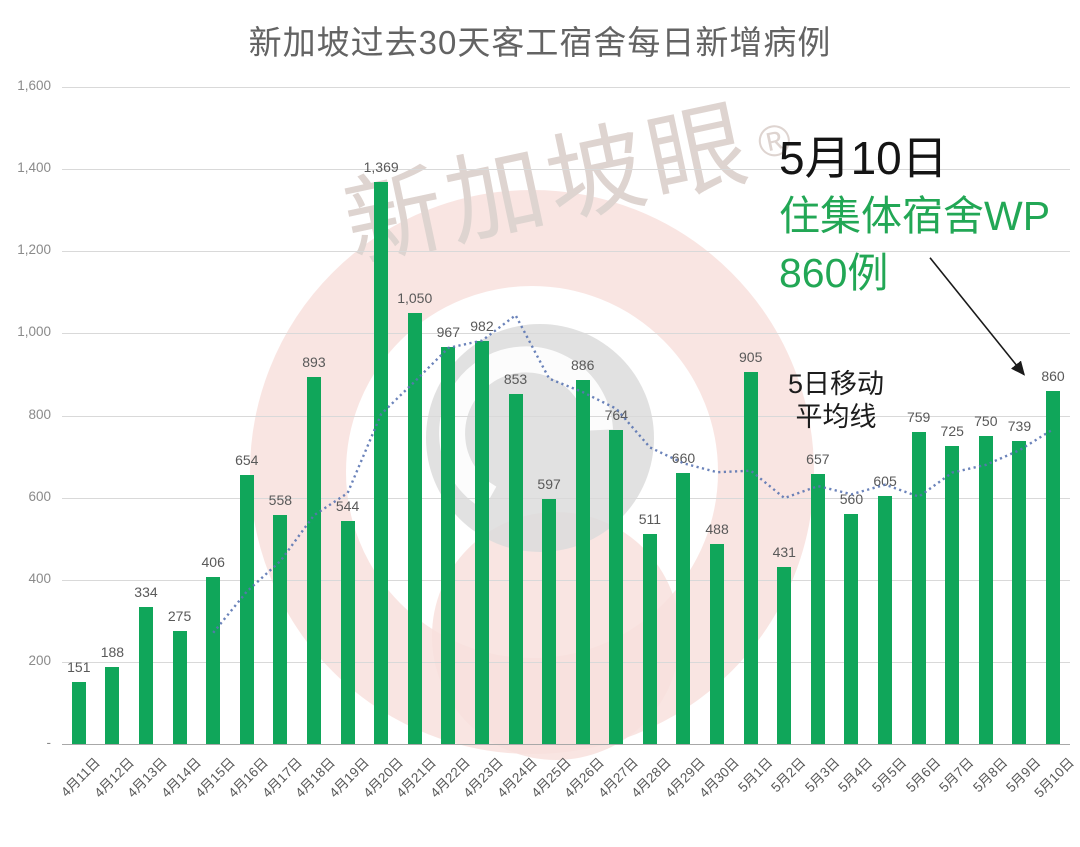  I want to click on bar-value-label: 905, so click(750, 357).